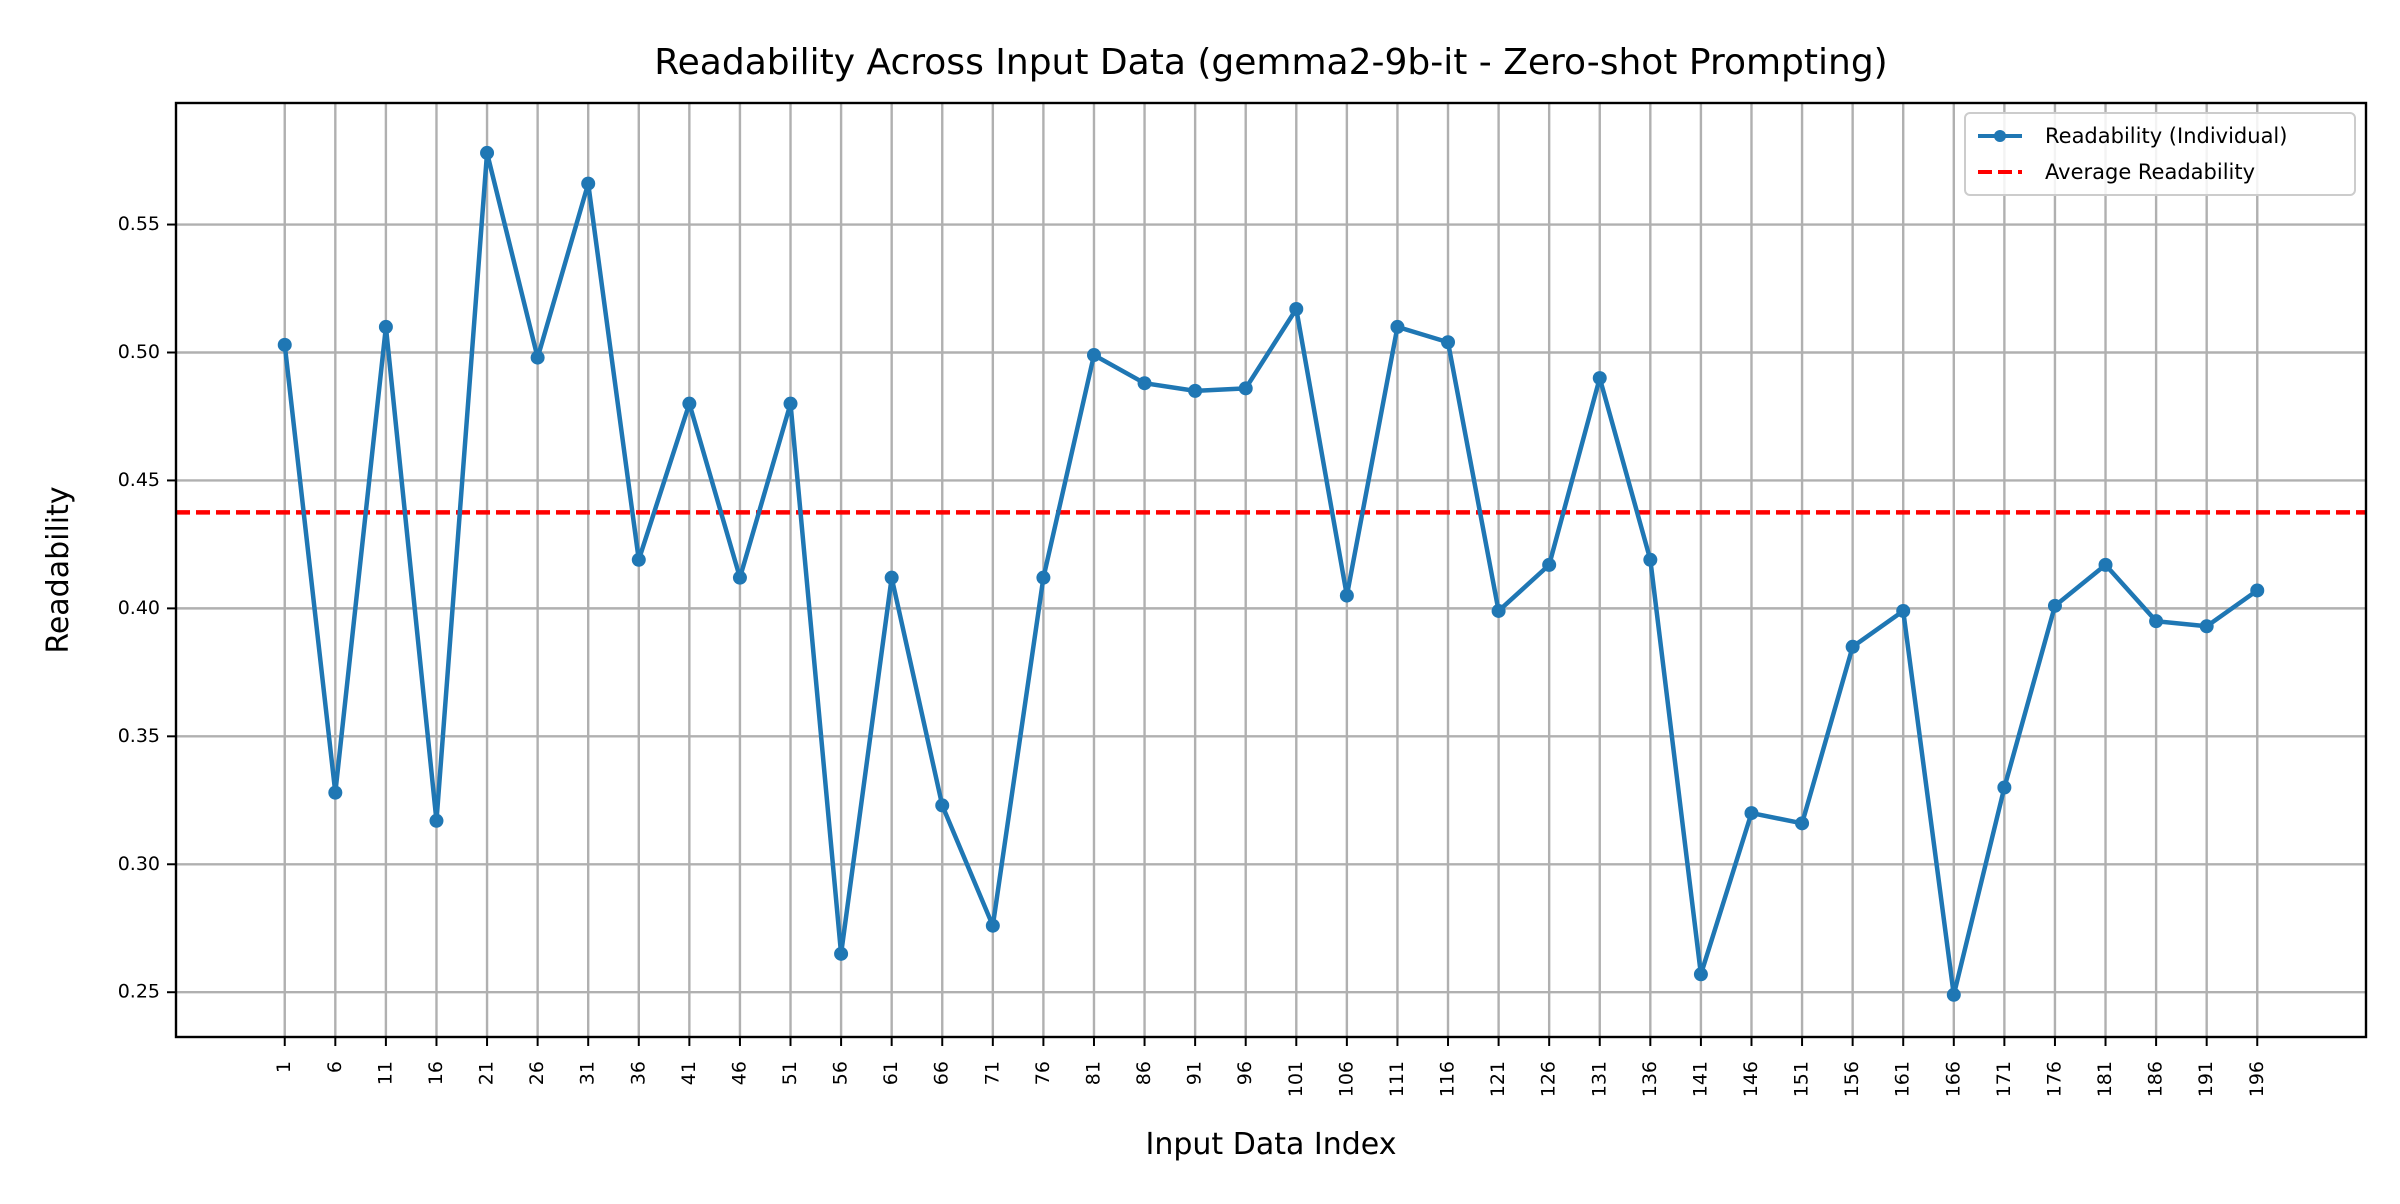 The width and height of the screenshot is (2400, 1204). What do you see at coordinates (1397, 1079) in the screenshot?
I see `x-tick-label: 111` at bounding box center [1397, 1079].